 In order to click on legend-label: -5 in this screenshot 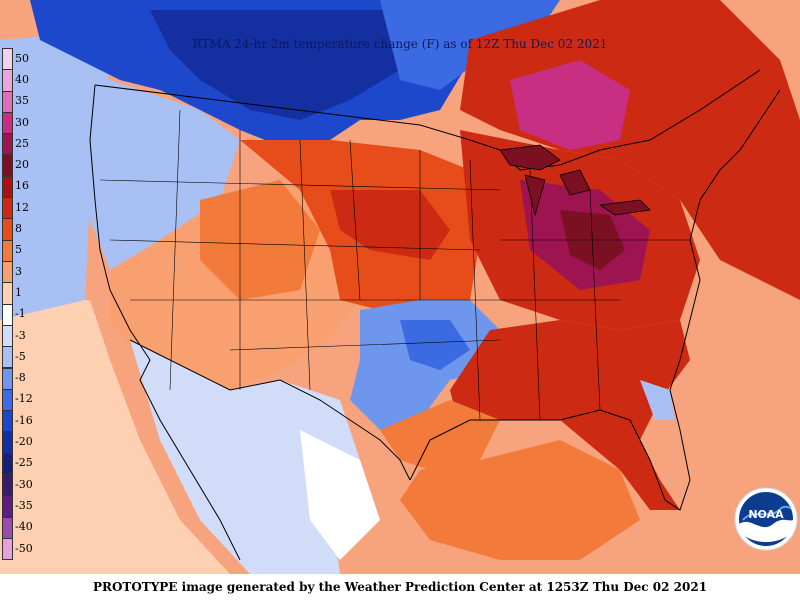, I will do `click(20, 356)`.